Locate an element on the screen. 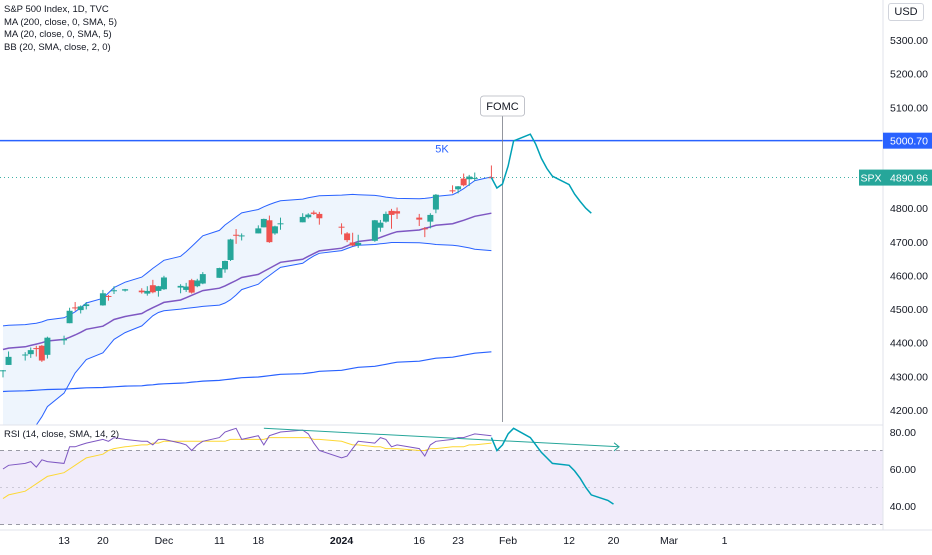 This screenshot has height=555, width=932. rsi-tick-label: 60.00 is located at coordinates (903, 470).